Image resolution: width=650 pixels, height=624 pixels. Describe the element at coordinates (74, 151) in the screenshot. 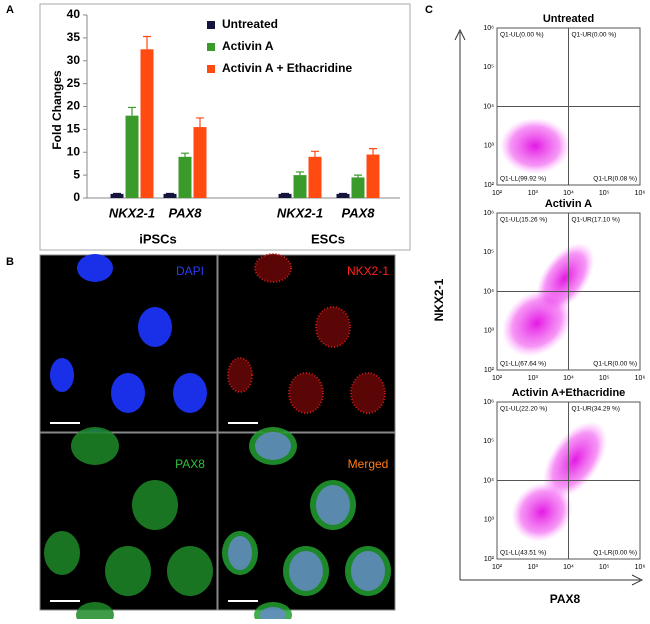

I see `y-tick-label: 10` at that location.